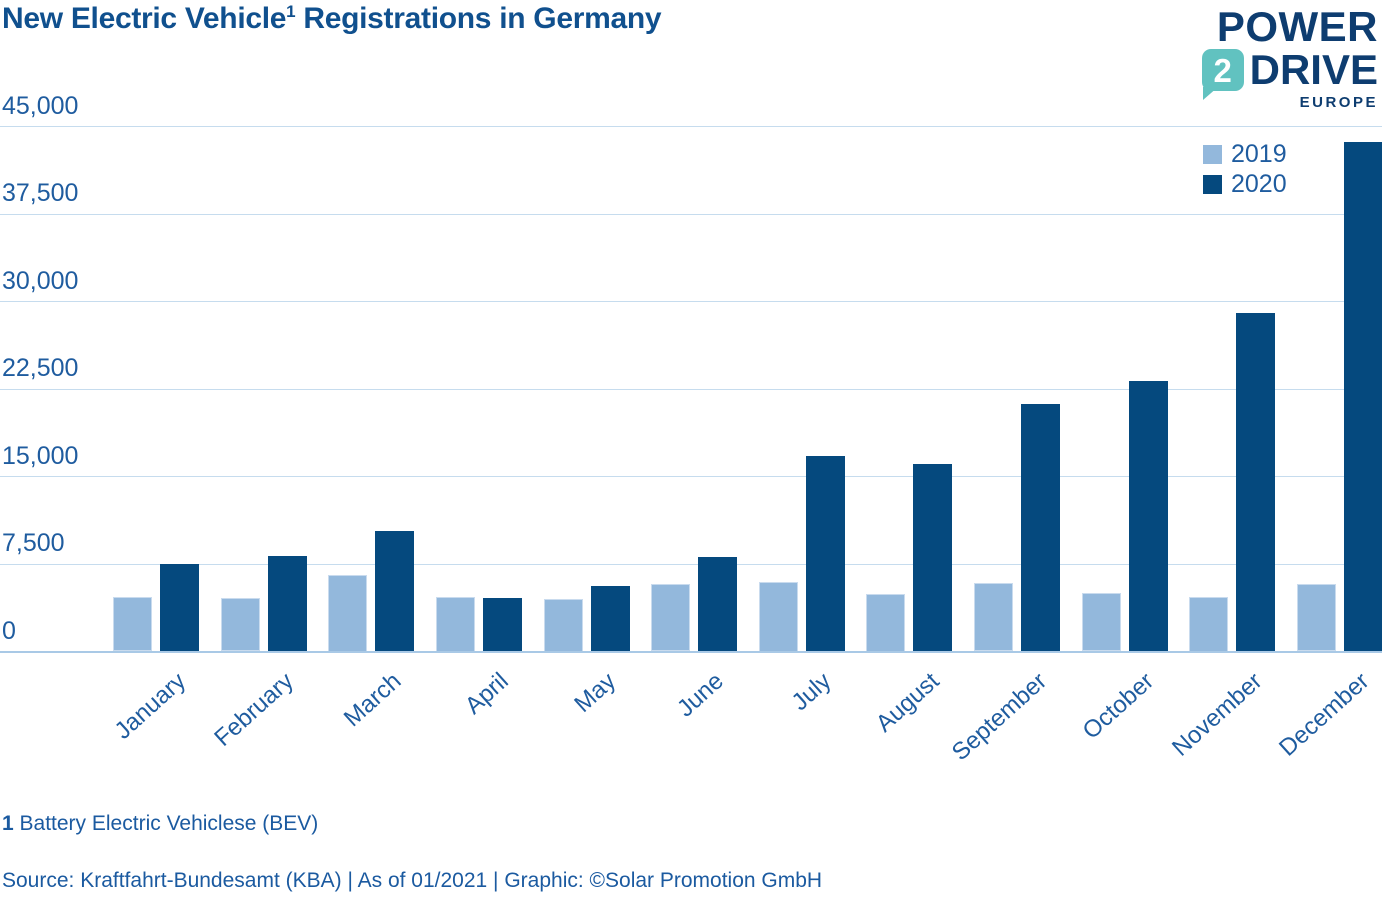 This screenshot has width=1382, height=907. I want to click on legend-label-2019: 2019, so click(1259, 153).